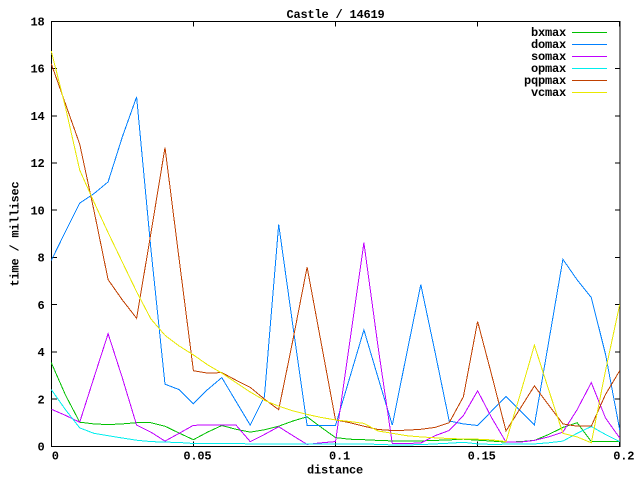 The image size is (640, 480). What do you see at coordinates (335, 15) in the screenshot?
I see `svg-text: Castle / 14619` at bounding box center [335, 15].